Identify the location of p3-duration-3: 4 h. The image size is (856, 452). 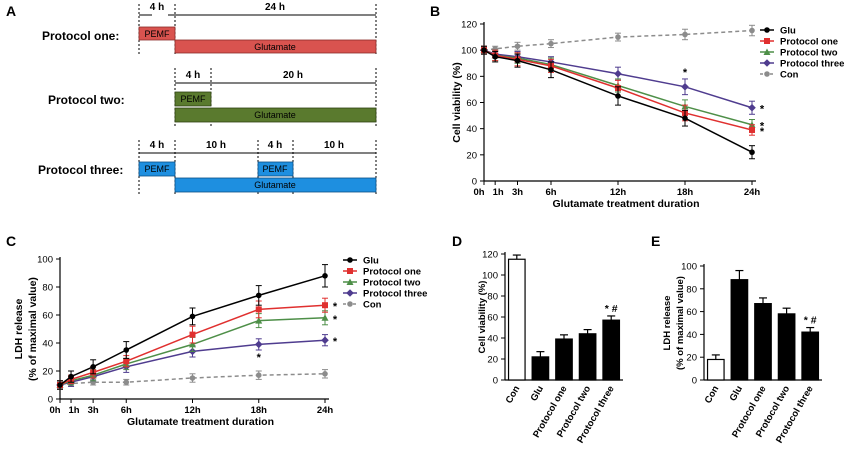
(275, 145).